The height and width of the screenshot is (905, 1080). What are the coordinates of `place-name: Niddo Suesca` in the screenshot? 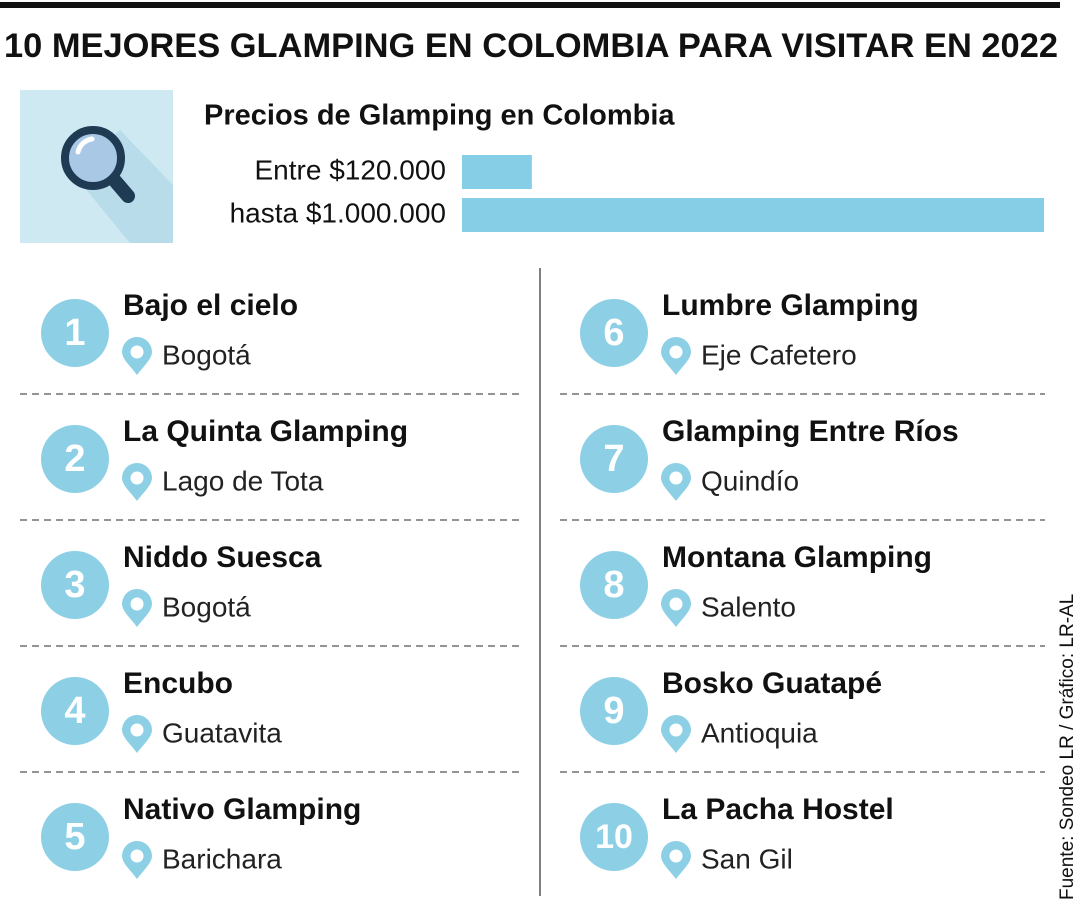 It's located at (222, 557).